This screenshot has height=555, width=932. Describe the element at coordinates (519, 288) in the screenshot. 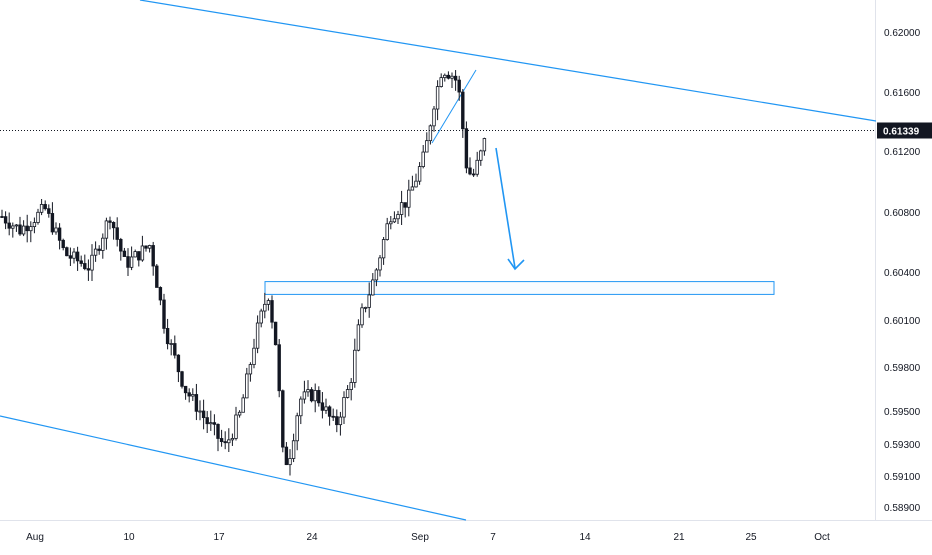

I see `support-resistance-zone` at that location.